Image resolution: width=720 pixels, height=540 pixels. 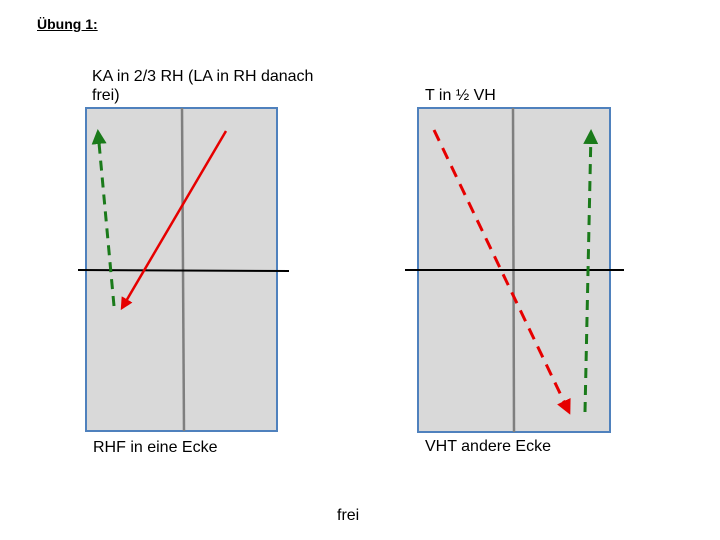 What do you see at coordinates (67, 24) in the screenshot?
I see `exercise-title: Übung 1:` at bounding box center [67, 24].